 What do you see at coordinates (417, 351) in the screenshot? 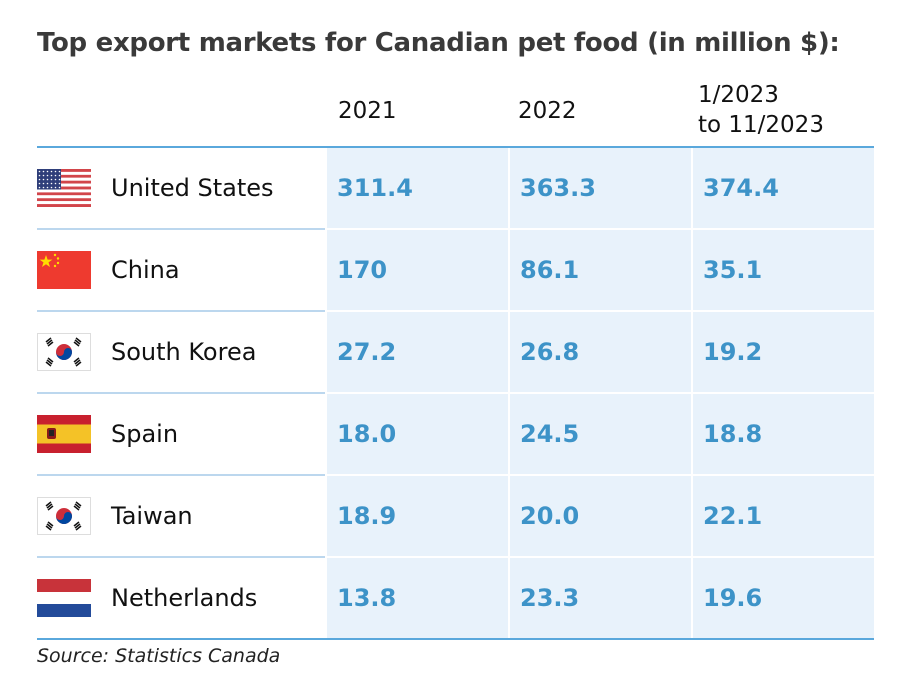
I see `value-cell: 27.2` at bounding box center [417, 351].